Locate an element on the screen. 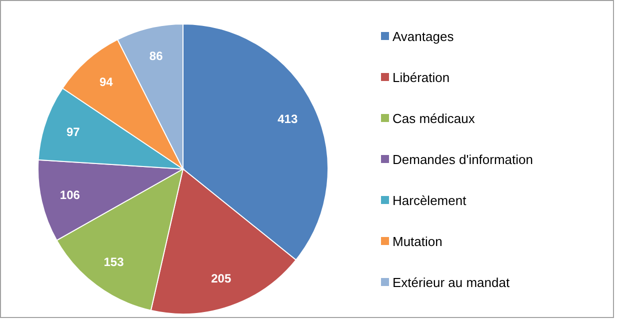  data-label: 413 is located at coordinates (288, 119).